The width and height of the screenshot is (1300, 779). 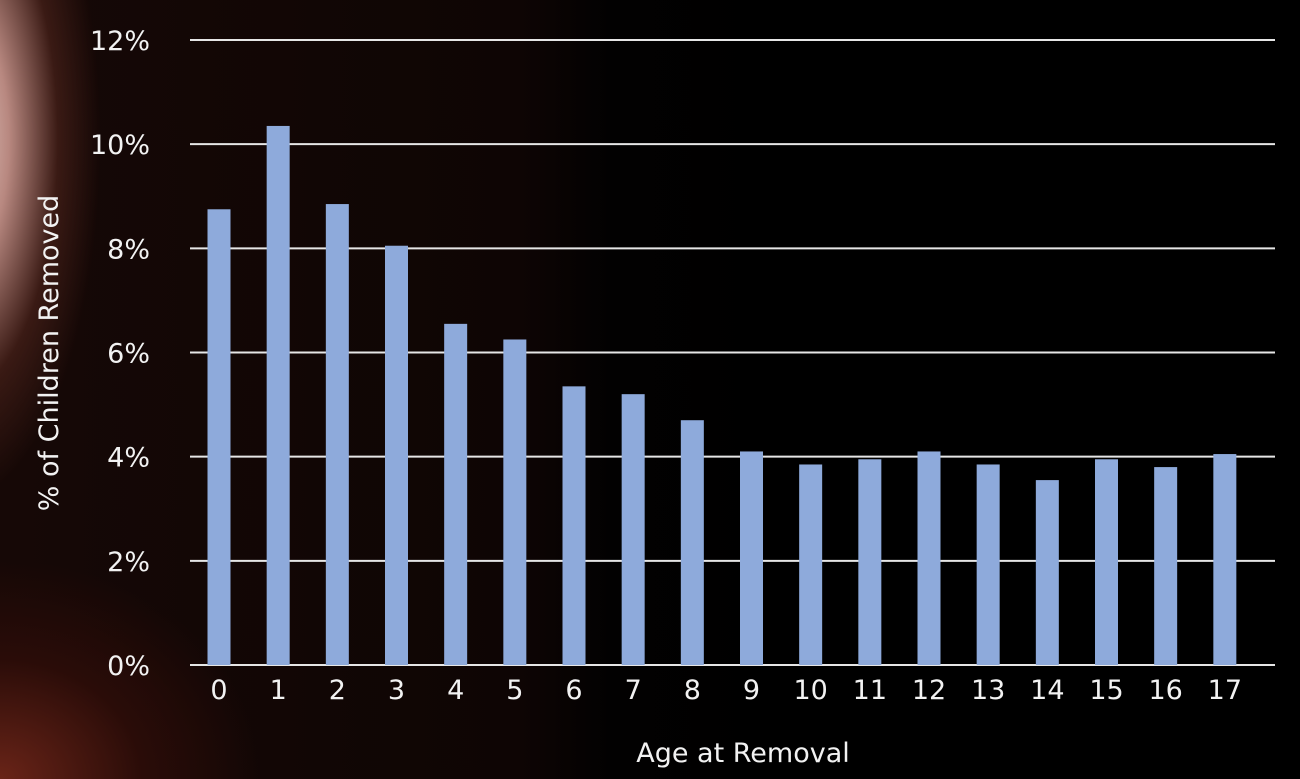 What do you see at coordinates (128, 666) in the screenshot?
I see `y-tick-label: 0%` at bounding box center [128, 666].